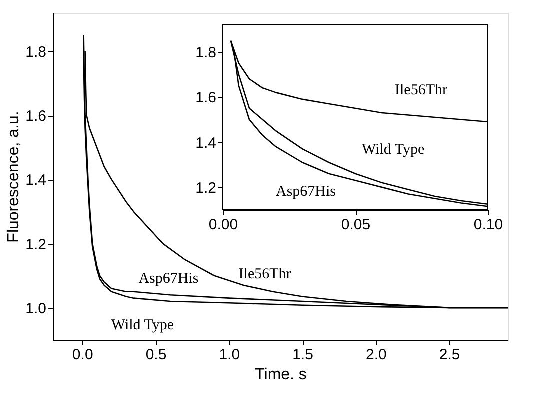 This screenshot has height=404, width=544. What do you see at coordinates (156, 355) in the screenshot?
I see `x-tick-label: 0.5` at bounding box center [156, 355].